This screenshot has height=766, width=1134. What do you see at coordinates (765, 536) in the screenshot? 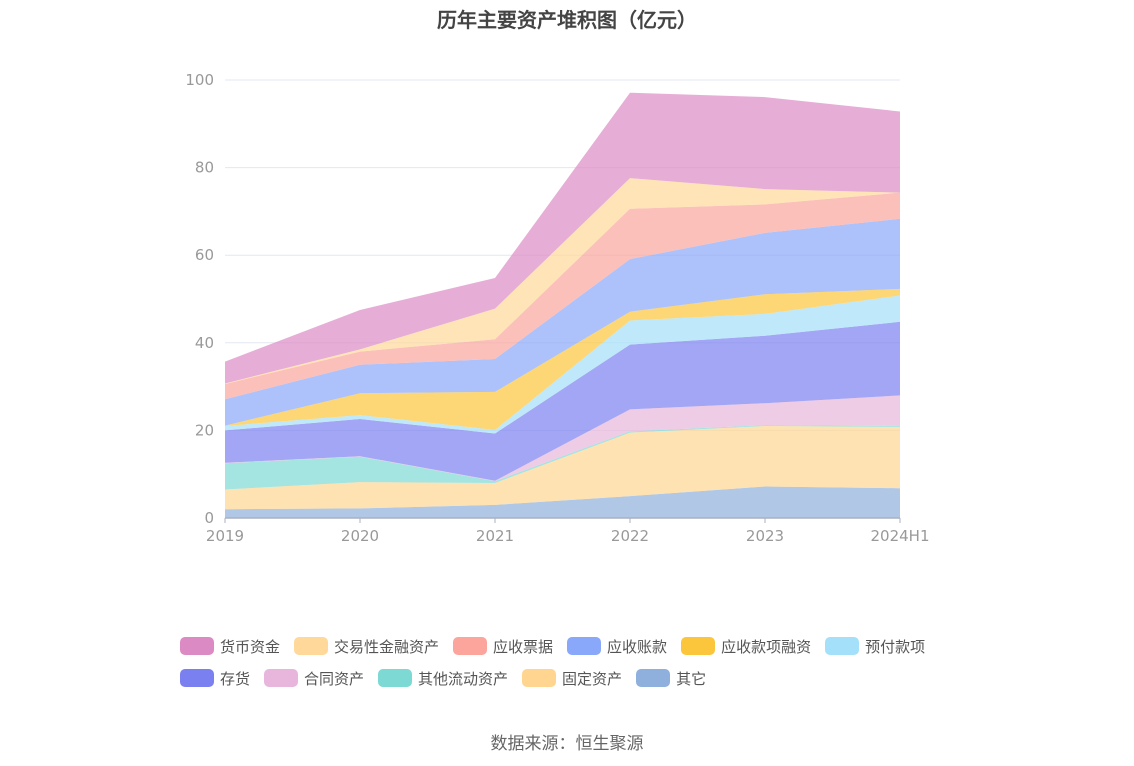
I see `x-tick-label: 2023` at bounding box center [765, 536].